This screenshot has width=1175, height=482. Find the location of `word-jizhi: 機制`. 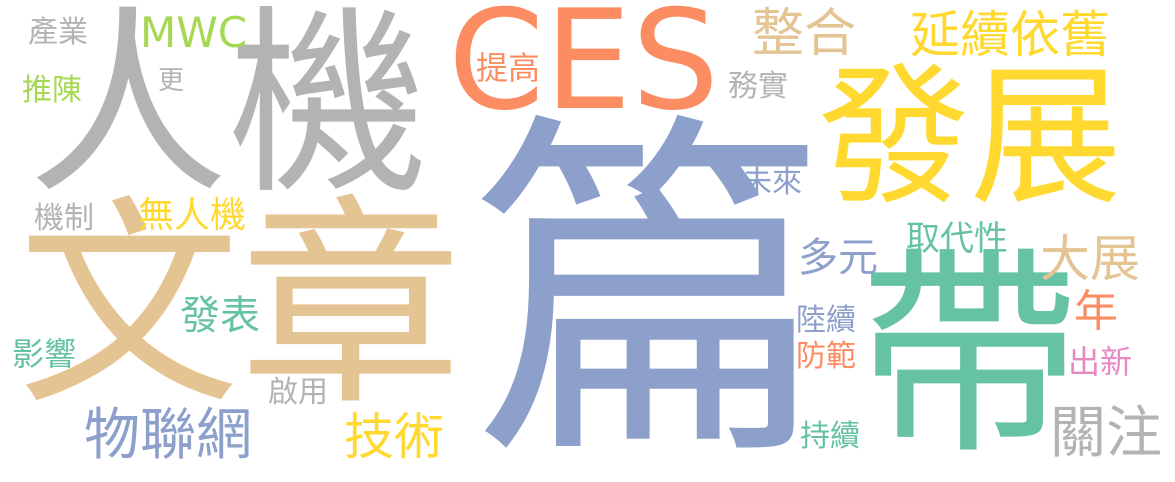

word-jizhi: 機制 is located at coordinates (64, 218).